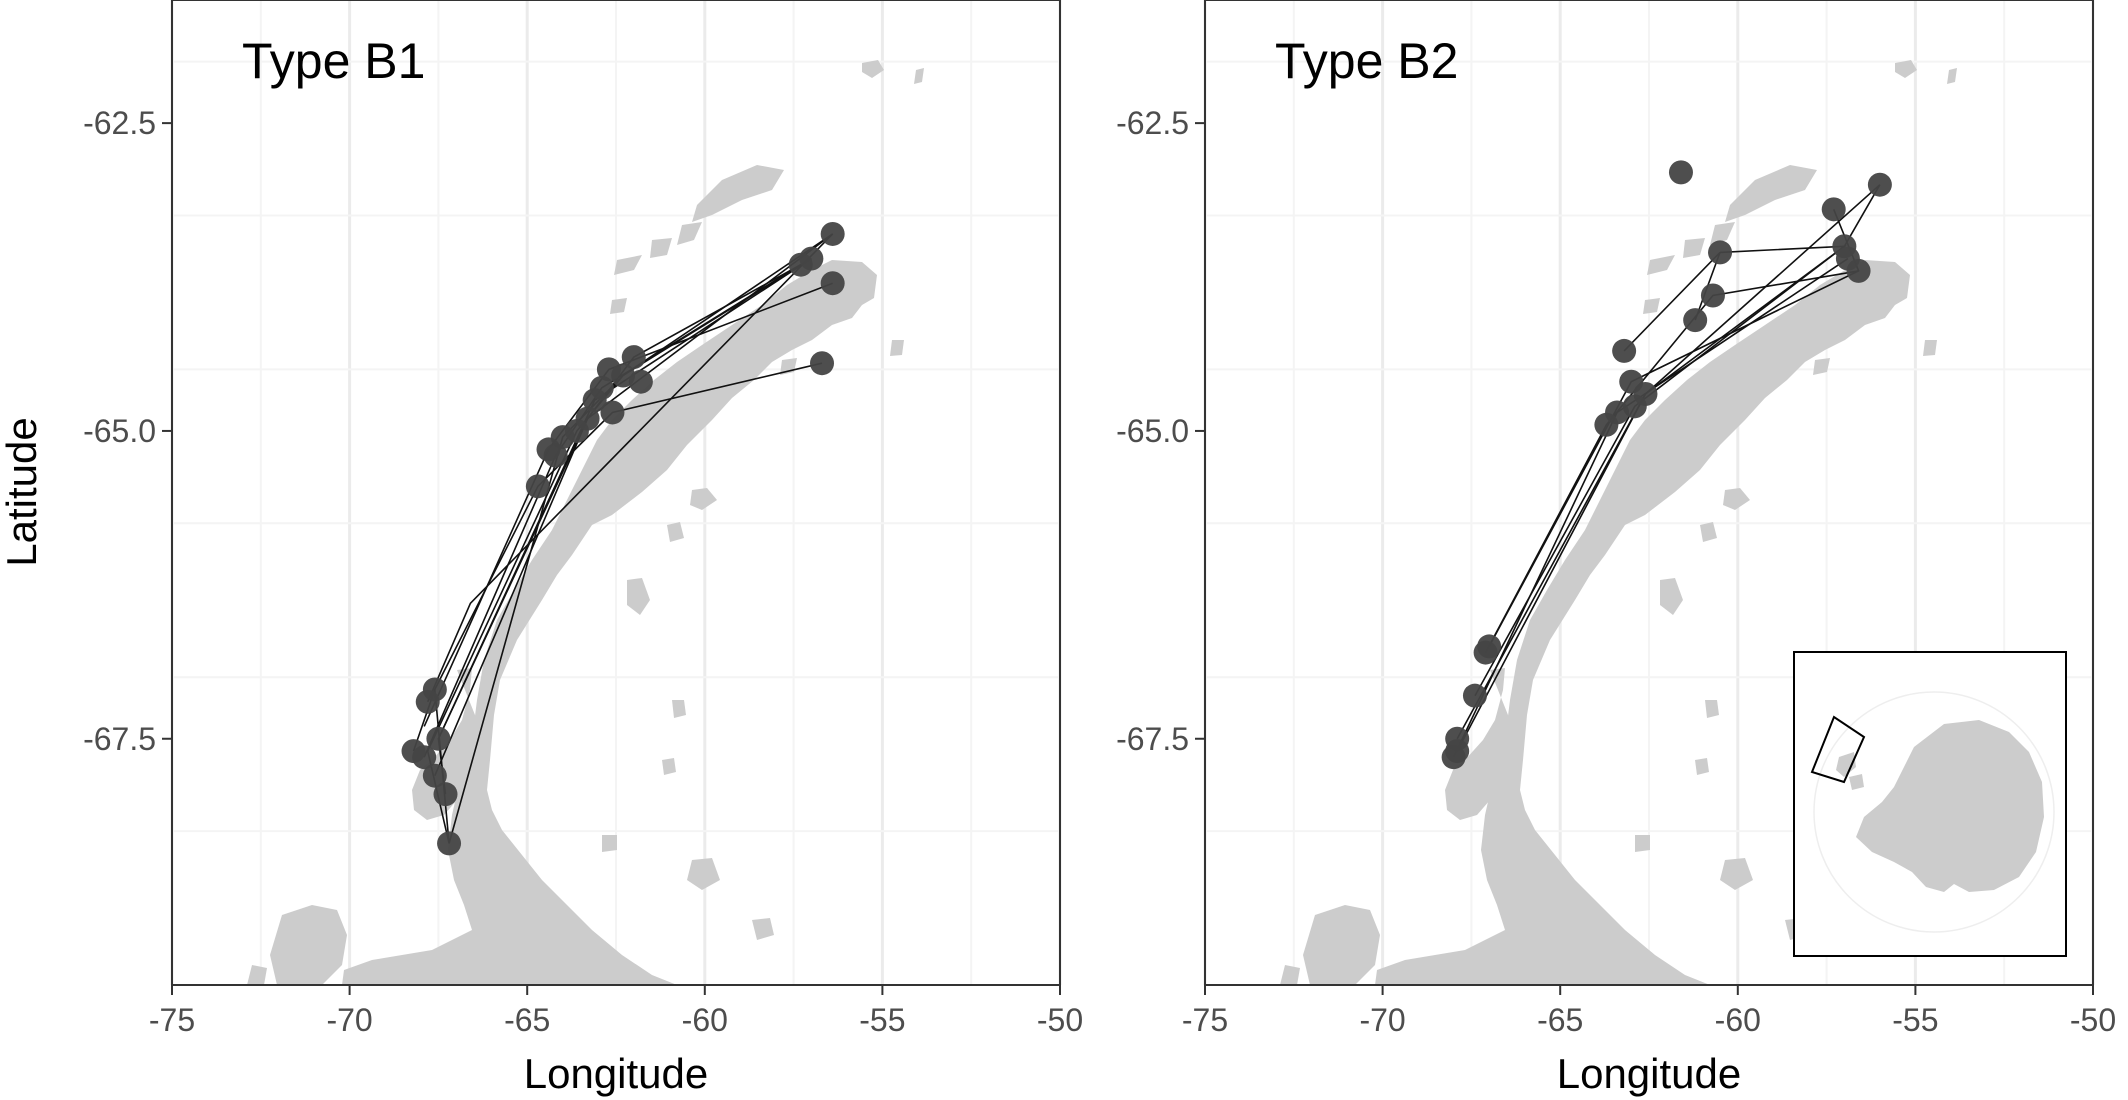 The height and width of the screenshot is (1100, 2128). What do you see at coordinates (1366, 61) in the screenshot?
I see `panel-title: Type B2` at bounding box center [1366, 61].